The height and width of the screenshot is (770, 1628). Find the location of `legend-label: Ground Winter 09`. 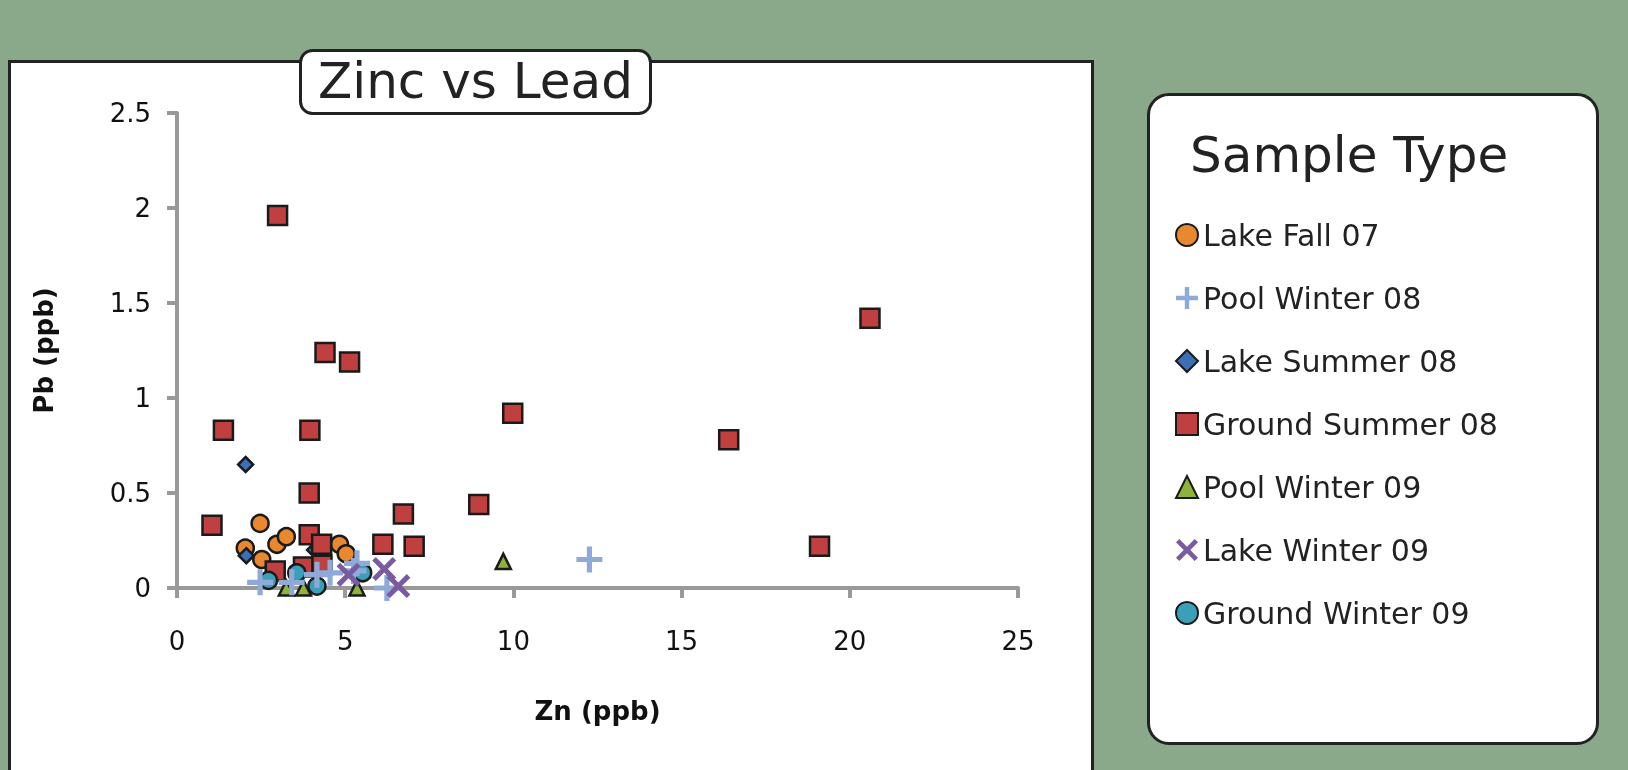

legend-label: Ground Winter 09 is located at coordinates (1336, 613).